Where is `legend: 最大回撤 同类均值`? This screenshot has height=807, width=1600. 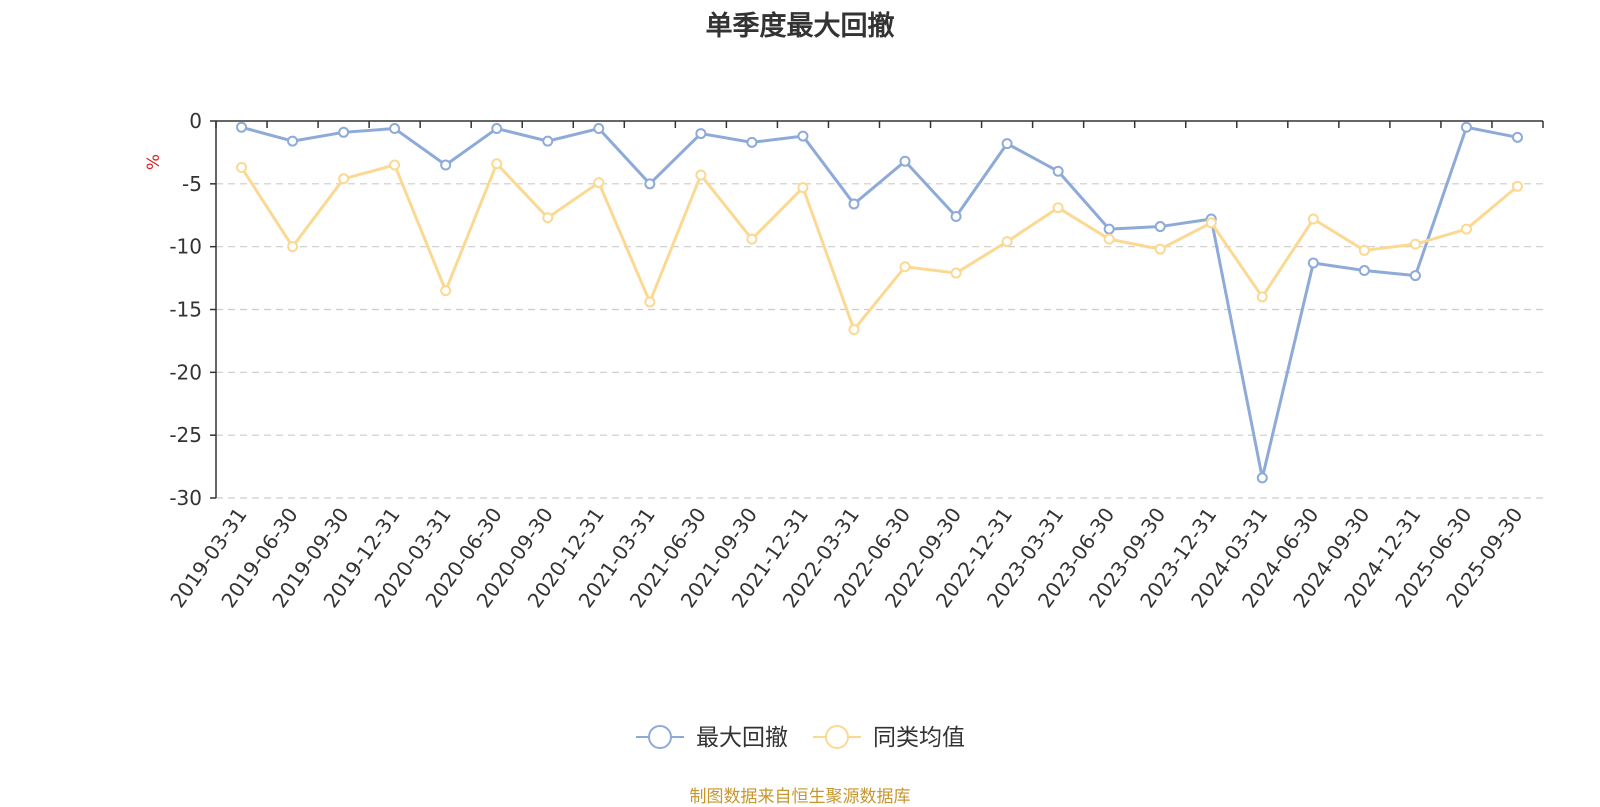 legend: 最大回撤 同类均值 is located at coordinates (800, 738).